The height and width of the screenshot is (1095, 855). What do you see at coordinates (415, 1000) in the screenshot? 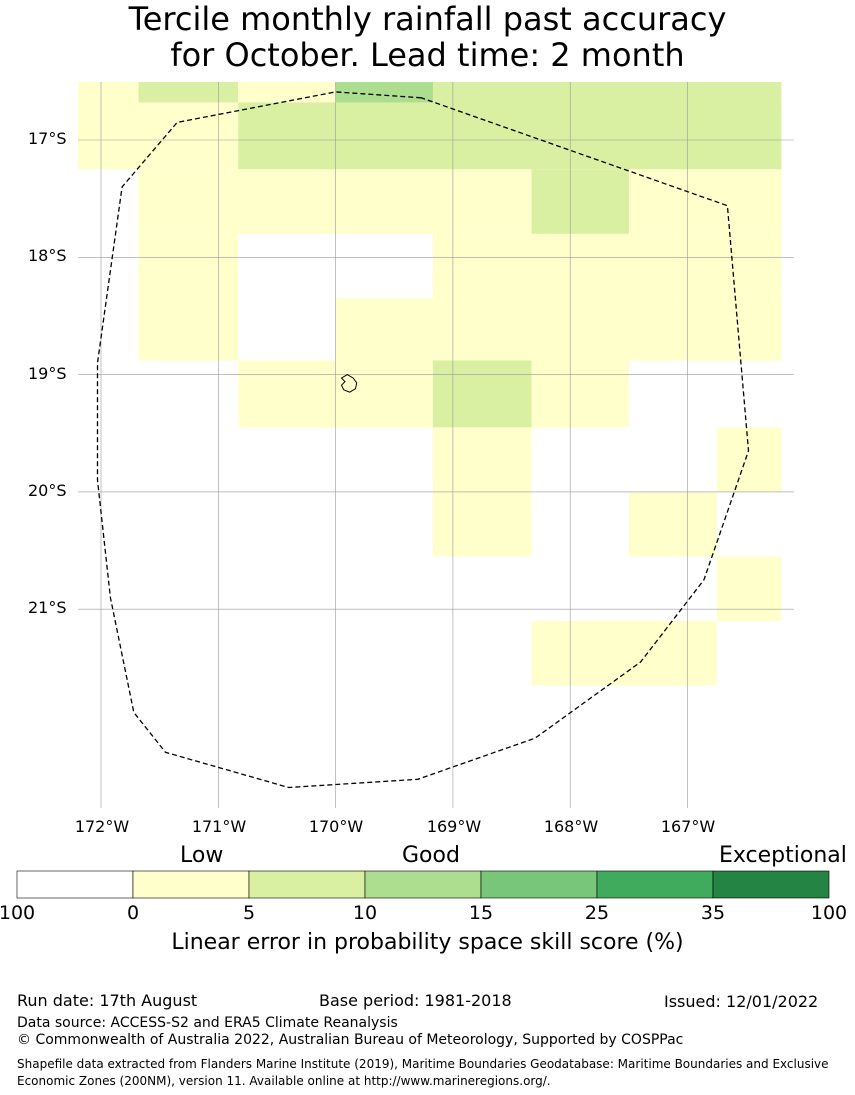
I see `base-period: Base period: 1981-2018` at bounding box center [415, 1000].